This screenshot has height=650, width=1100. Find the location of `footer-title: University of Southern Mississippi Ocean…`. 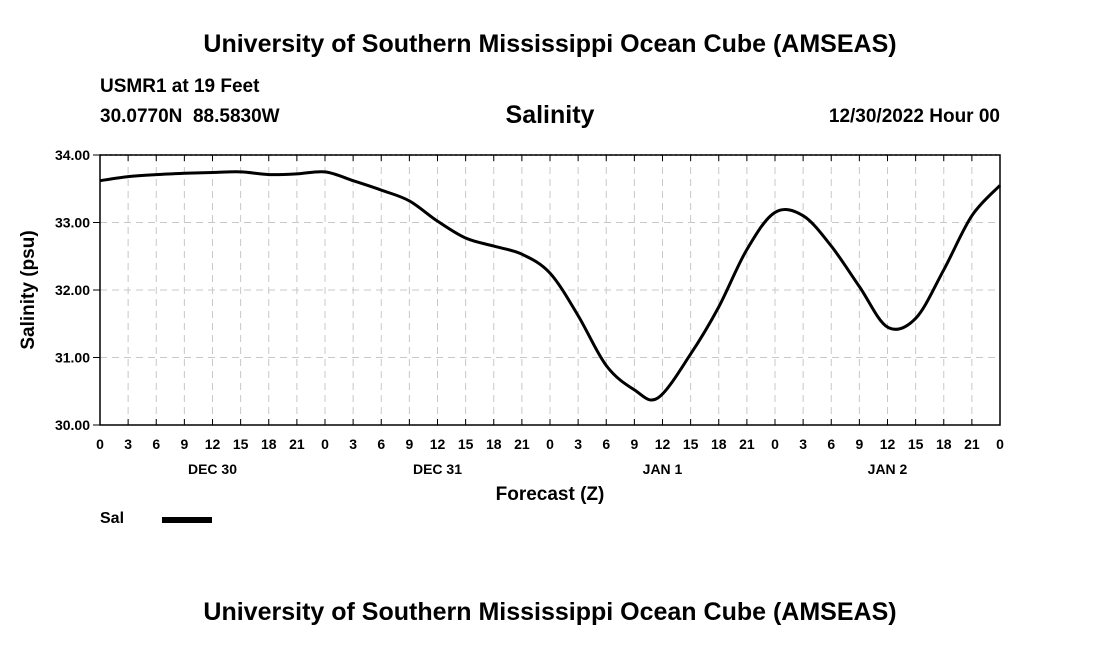

footer-title: University of Southern Mississippi Ocean… is located at coordinates (550, 612).